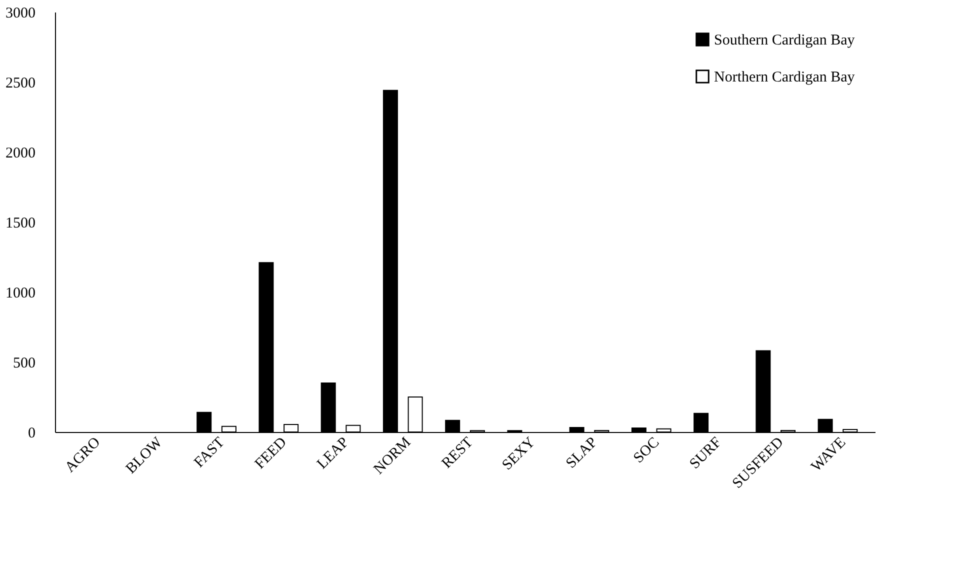 This screenshot has width=958, height=585. Describe the element at coordinates (646, 450) in the screenshot. I see `x-tick-label: SOC` at that location.